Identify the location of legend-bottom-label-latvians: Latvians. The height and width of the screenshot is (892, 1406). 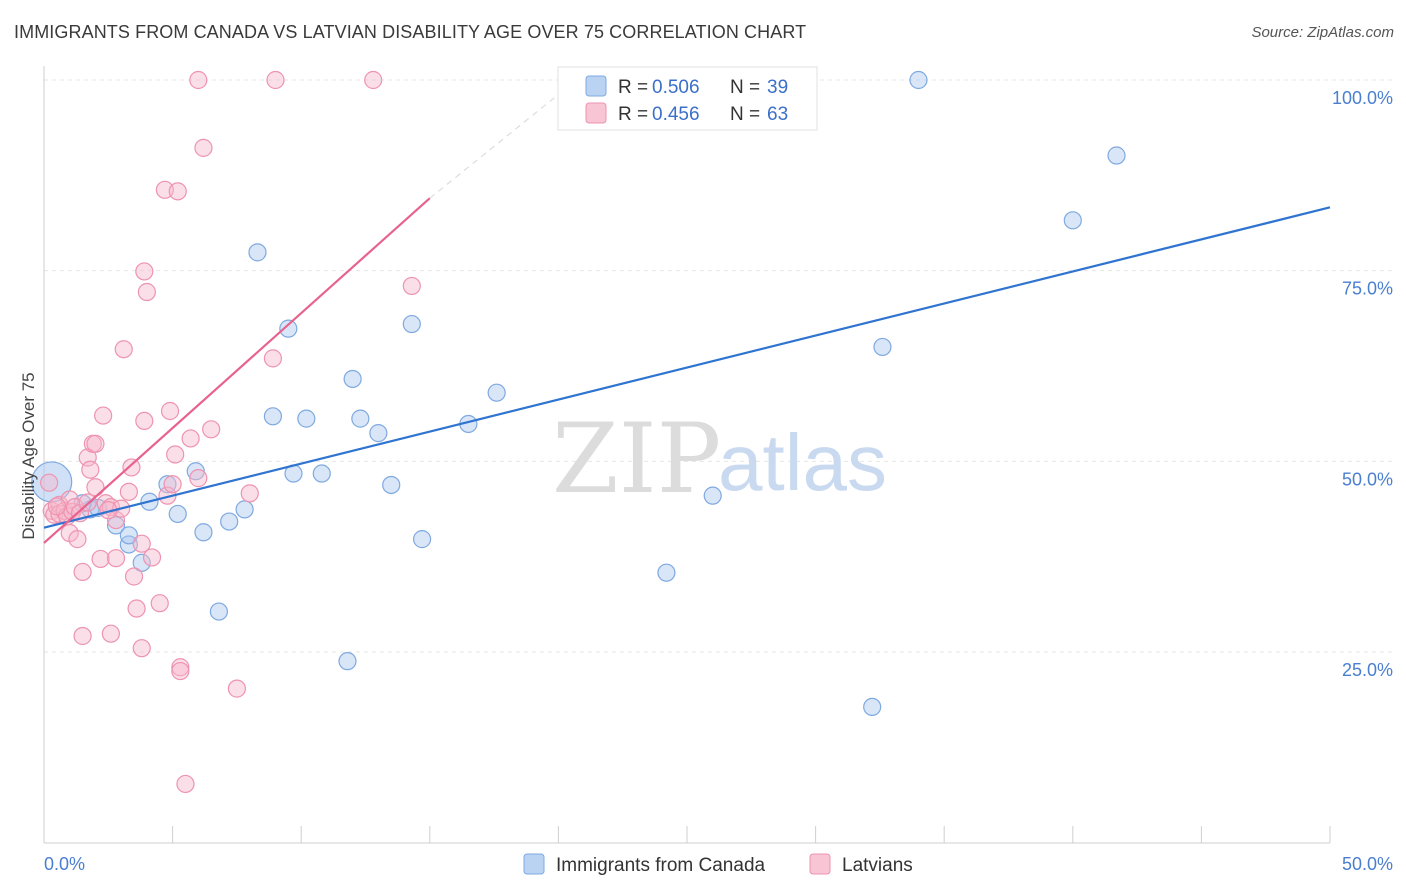
(877, 865).